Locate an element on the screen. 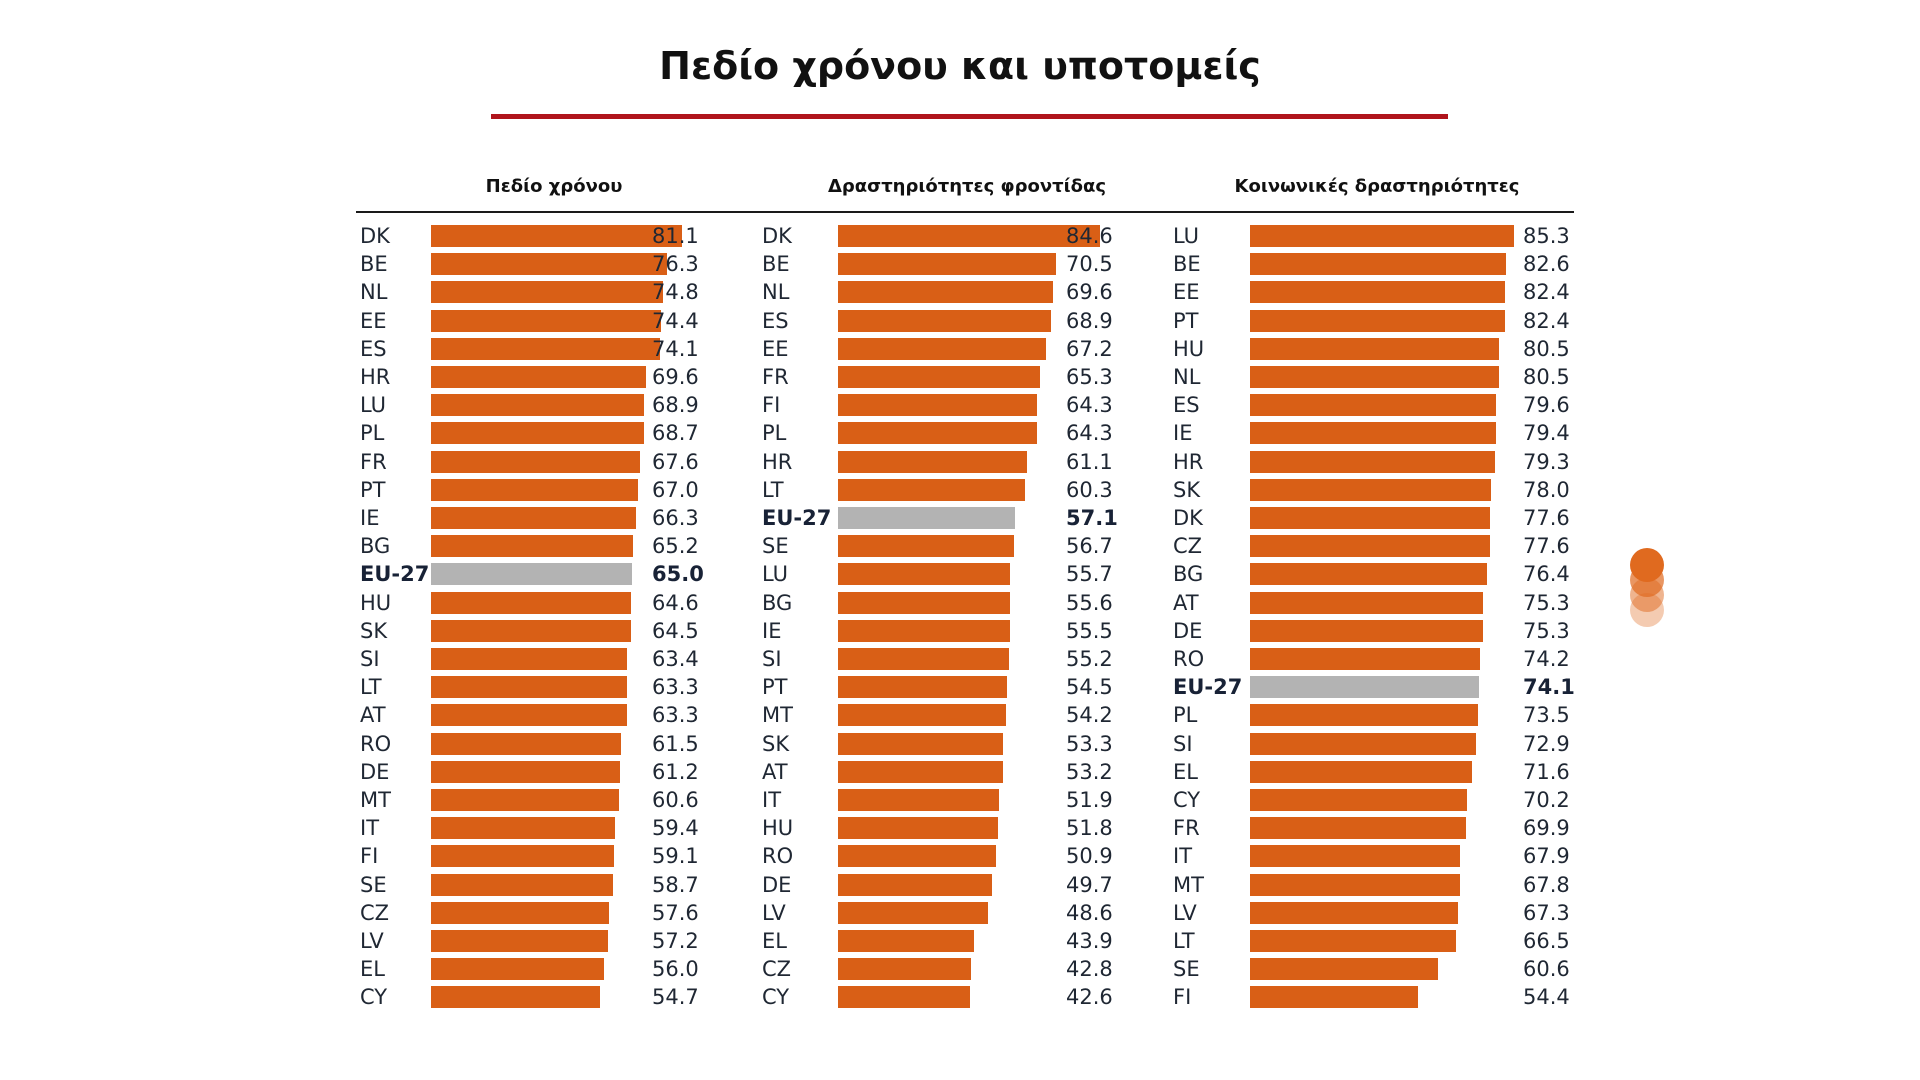 The width and height of the screenshot is (1920, 1080). decorative-dots-icon is located at coordinates (1647, 587).